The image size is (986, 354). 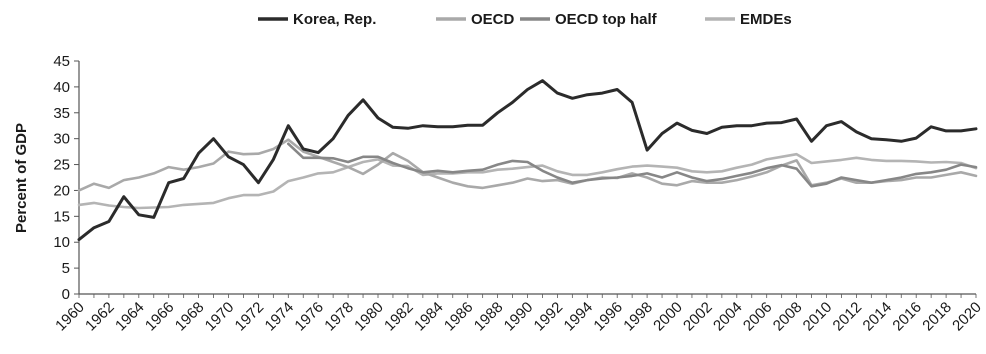 What do you see at coordinates (61, 113) in the screenshot?
I see `y-tick-label: 35` at bounding box center [61, 113].